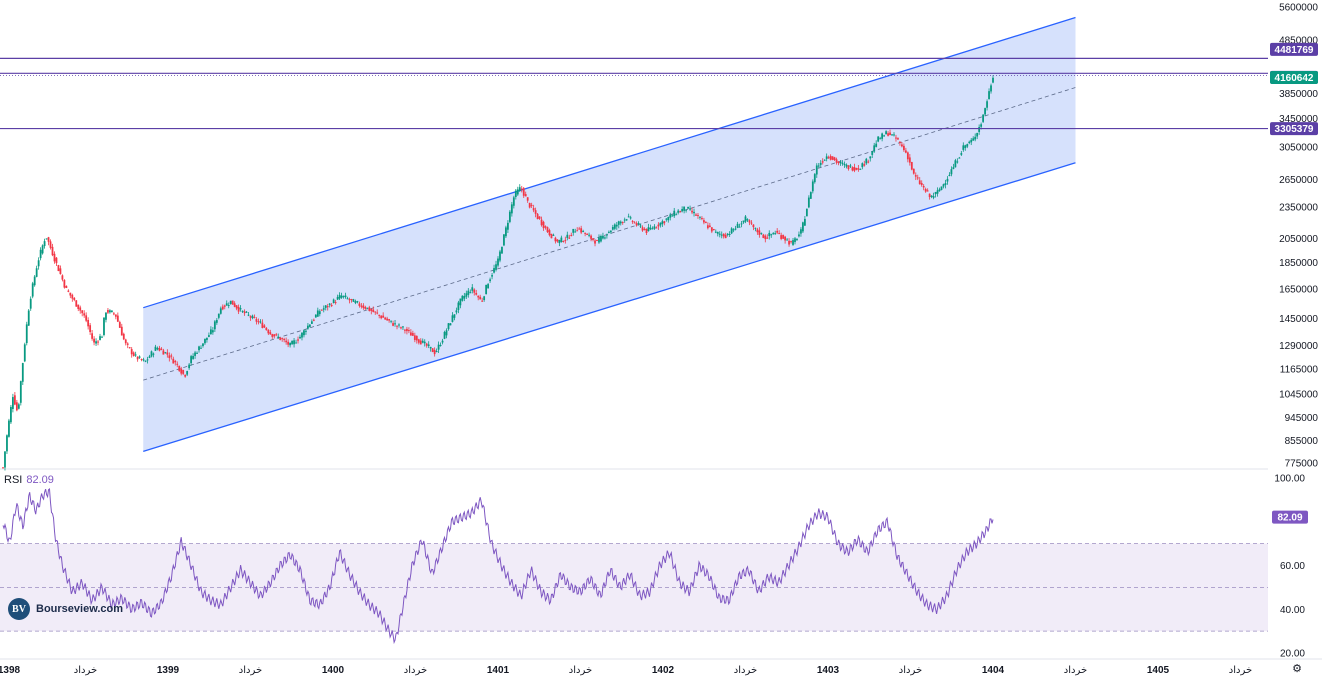 The image size is (1322, 683). I want to click on level-4481769-badge-label: 4481769, so click(1294, 50).